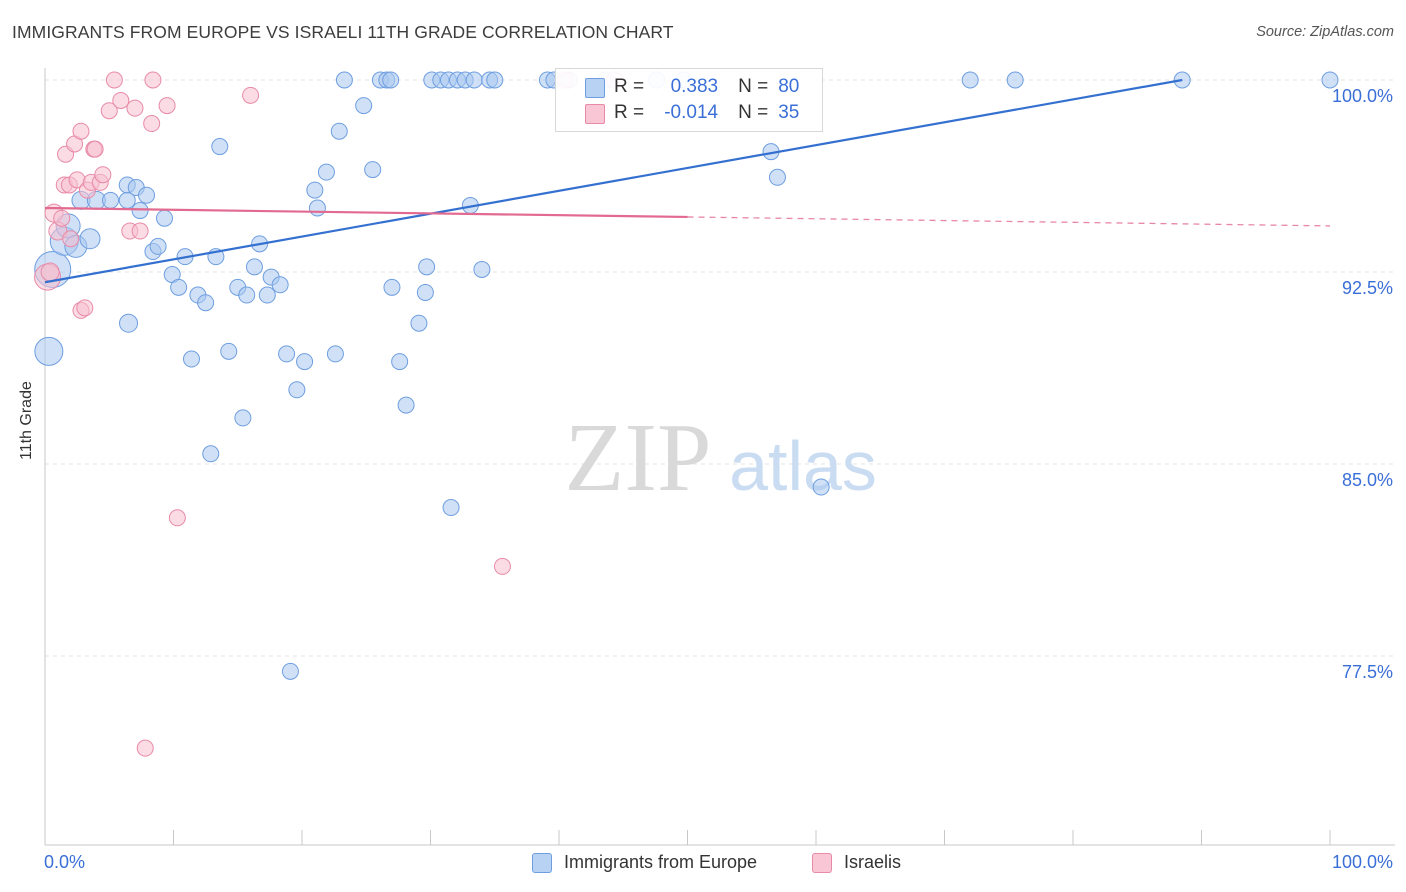 Image resolution: width=1406 pixels, height=892 pixels. I want to click on y-tick-label: 85.0%, so click(1367, 480).